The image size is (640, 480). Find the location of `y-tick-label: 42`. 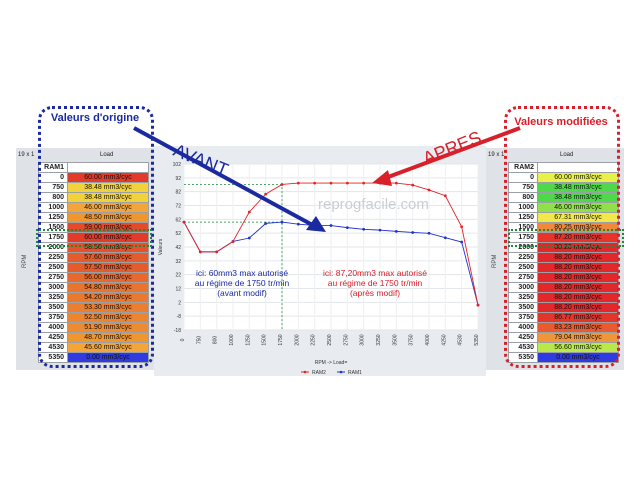

y-tick-label: 42 is located at coordinates (178, 248).